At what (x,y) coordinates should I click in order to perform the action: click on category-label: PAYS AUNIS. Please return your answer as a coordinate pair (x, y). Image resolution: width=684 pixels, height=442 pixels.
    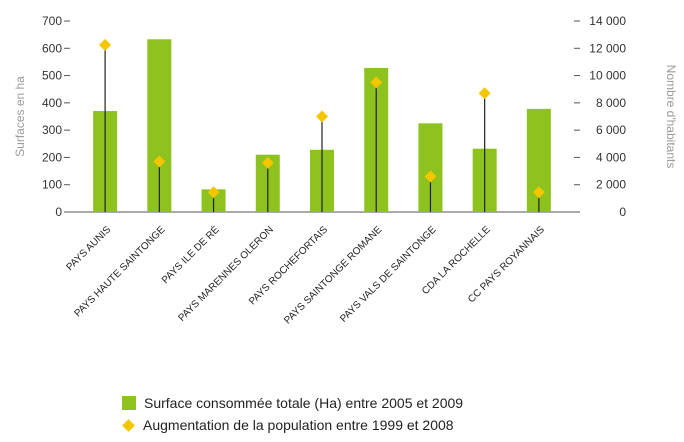
    Looking at the image, I should click on (88, 248).